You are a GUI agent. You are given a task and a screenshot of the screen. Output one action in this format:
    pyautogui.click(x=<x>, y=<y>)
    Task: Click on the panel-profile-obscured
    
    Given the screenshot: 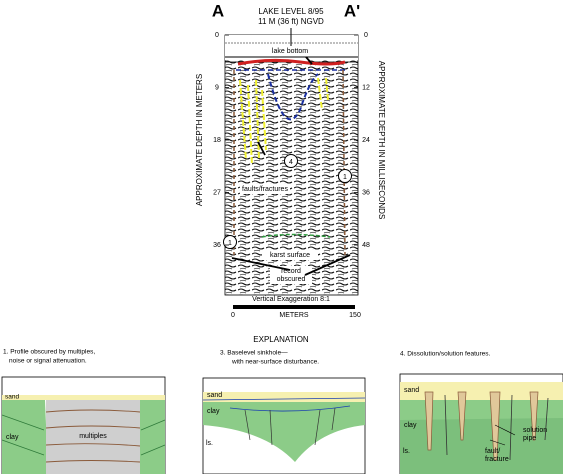 What is the action you would take?
    pyautogui.click(x=83, y=425)
    